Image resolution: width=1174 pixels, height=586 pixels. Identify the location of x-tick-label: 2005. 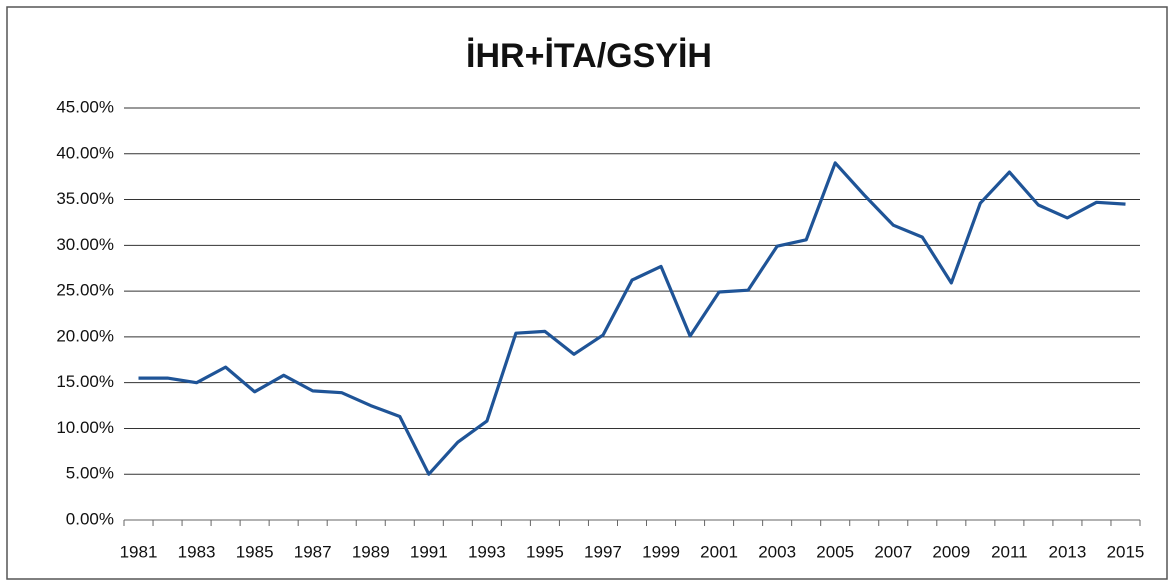
(835, 551).